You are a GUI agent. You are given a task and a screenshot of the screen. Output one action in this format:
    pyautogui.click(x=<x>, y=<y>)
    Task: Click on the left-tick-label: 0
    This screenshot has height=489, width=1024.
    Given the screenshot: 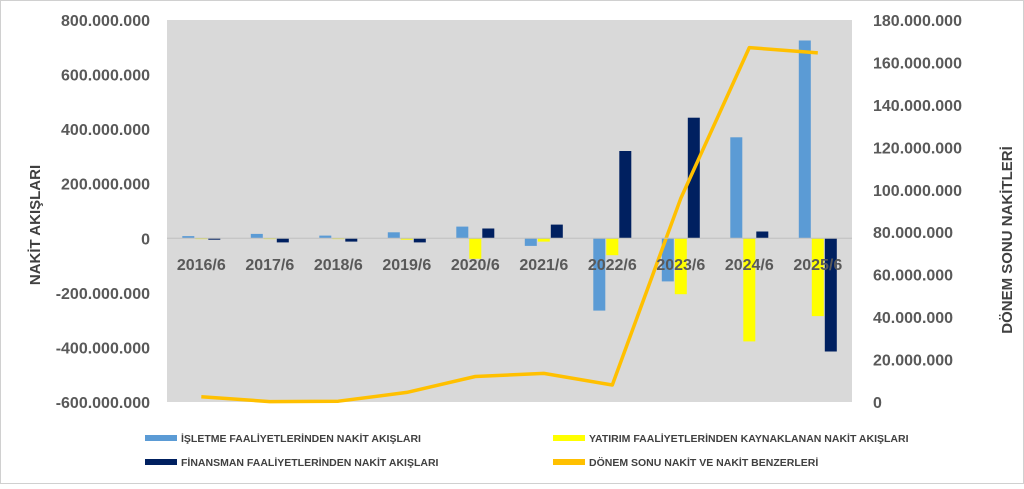 What is the action you would take?
    pyautogui.click(x=145, y=239)
    